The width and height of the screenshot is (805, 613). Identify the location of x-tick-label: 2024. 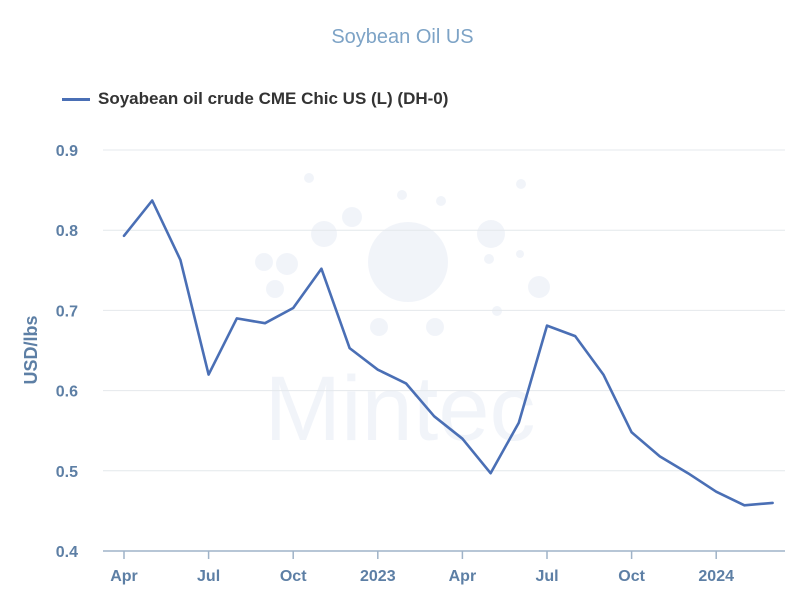
(716, 576).